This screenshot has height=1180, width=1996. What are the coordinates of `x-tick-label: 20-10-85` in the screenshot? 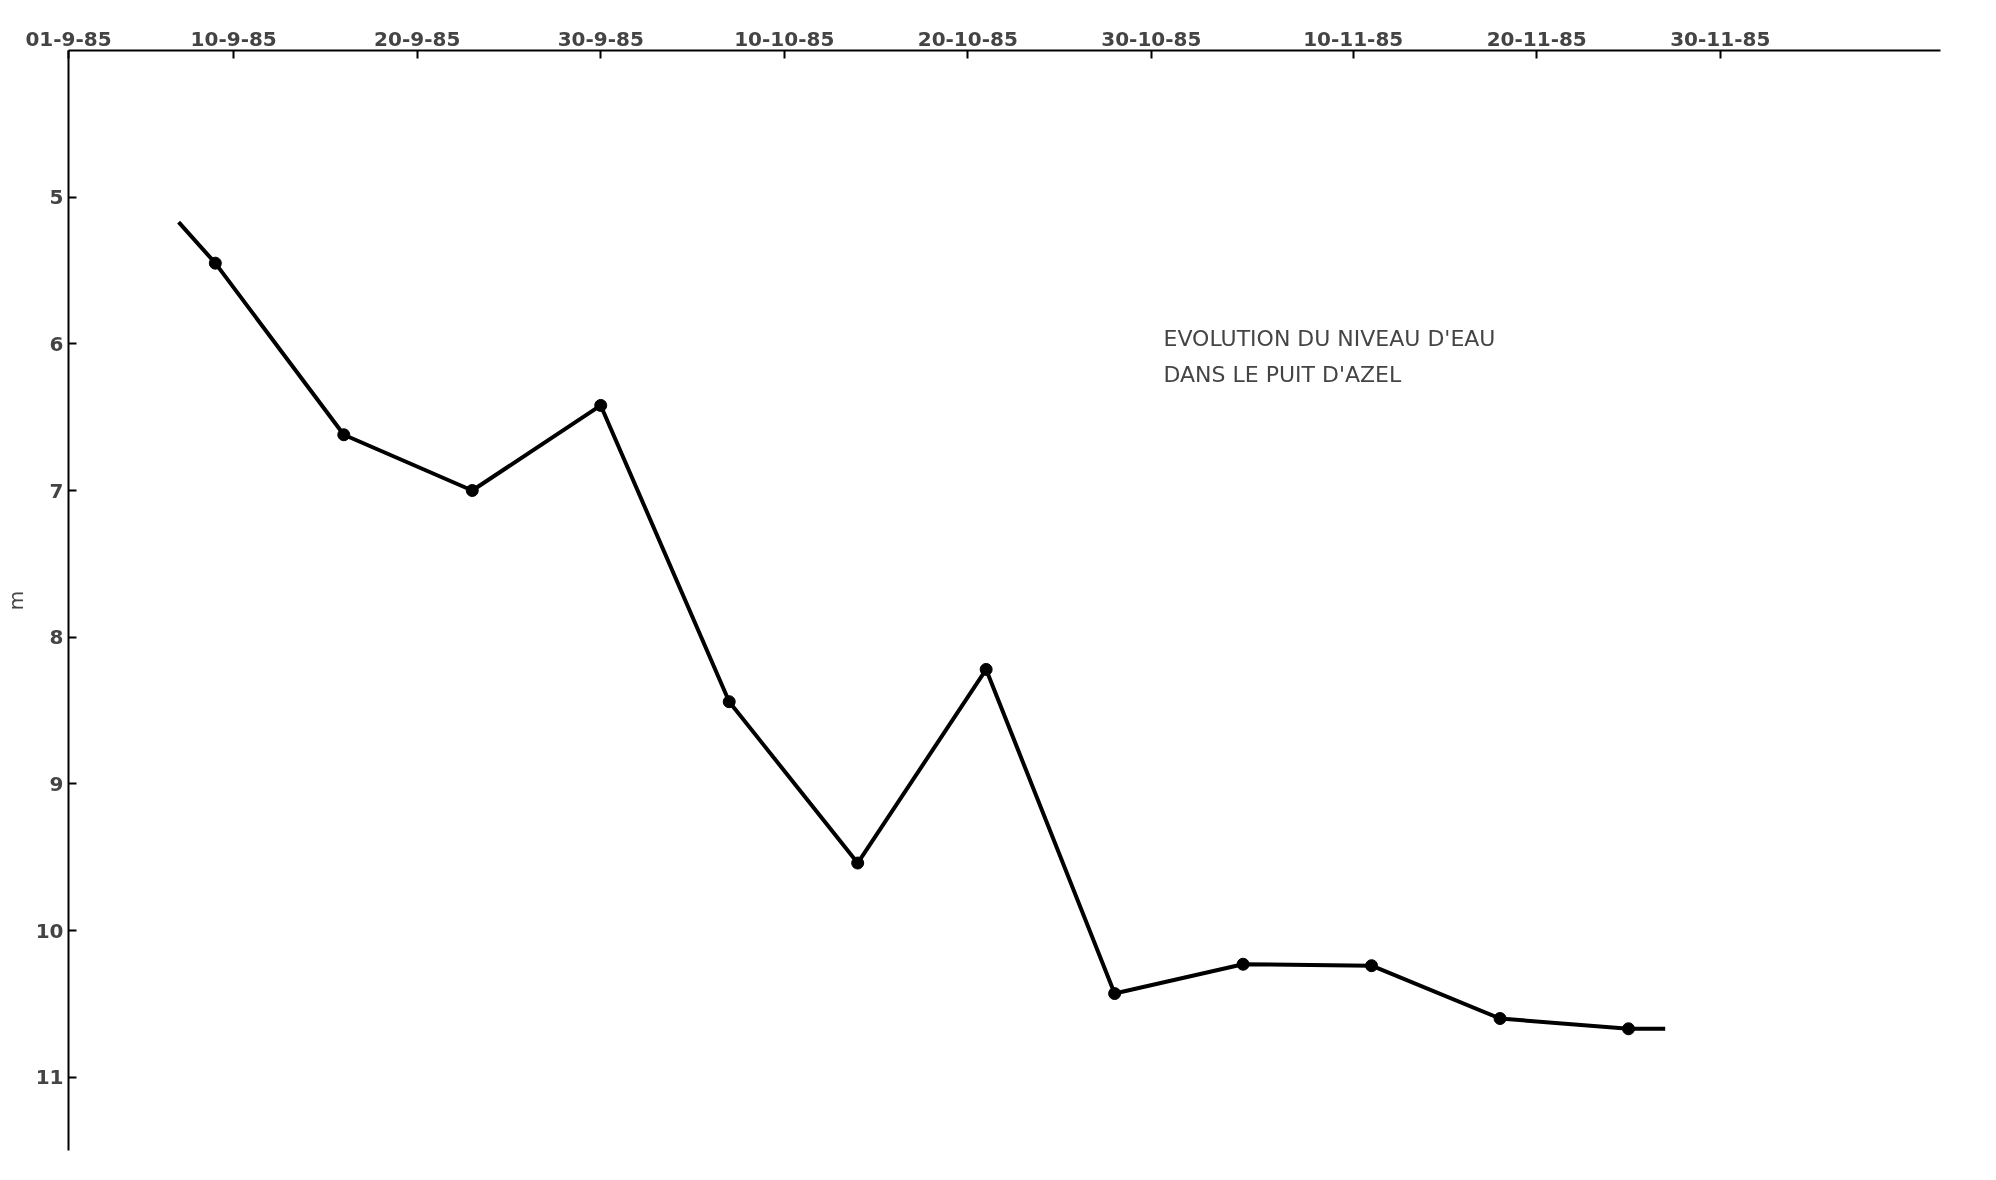 It's located at (967, 38).